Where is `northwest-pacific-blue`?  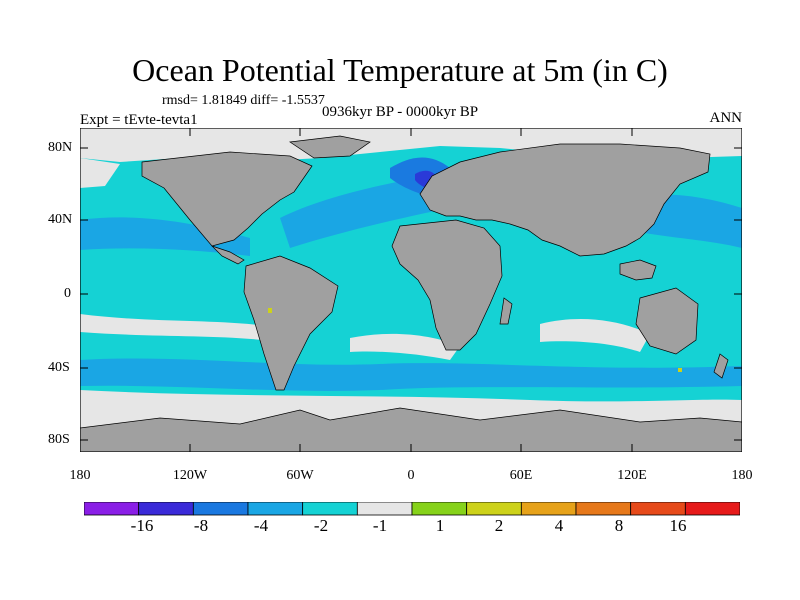
northwest-pacific-blue is located at coordinates (691, 221).